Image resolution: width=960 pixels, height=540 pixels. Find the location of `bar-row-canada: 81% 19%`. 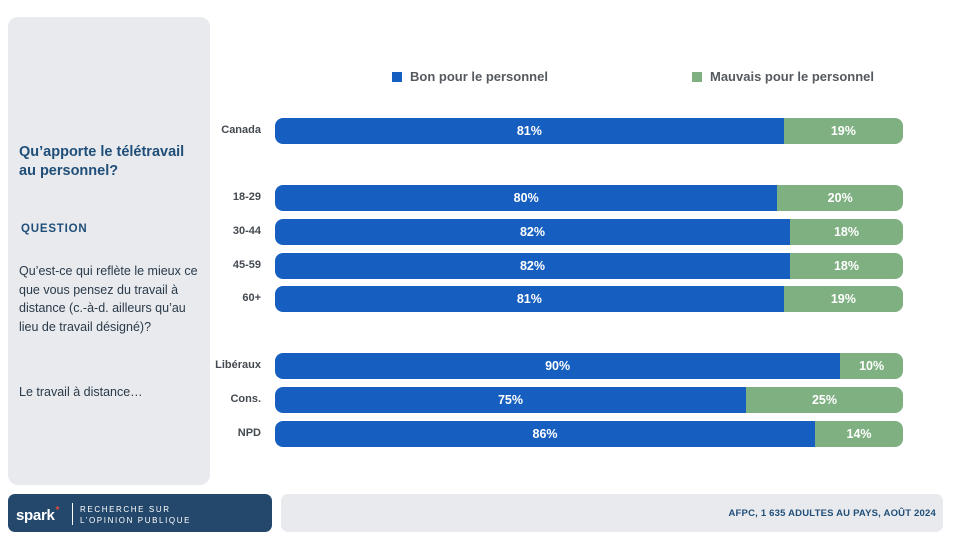

bar-row-canada: 81% 19% is located at coordinates (589, 131).